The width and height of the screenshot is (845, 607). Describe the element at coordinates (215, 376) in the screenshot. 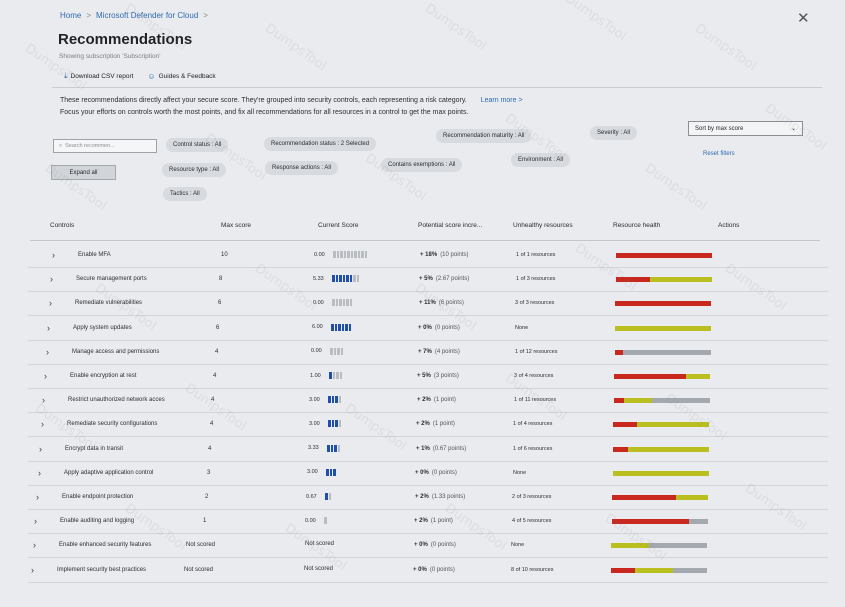

I see `max-score: 4` at that location.